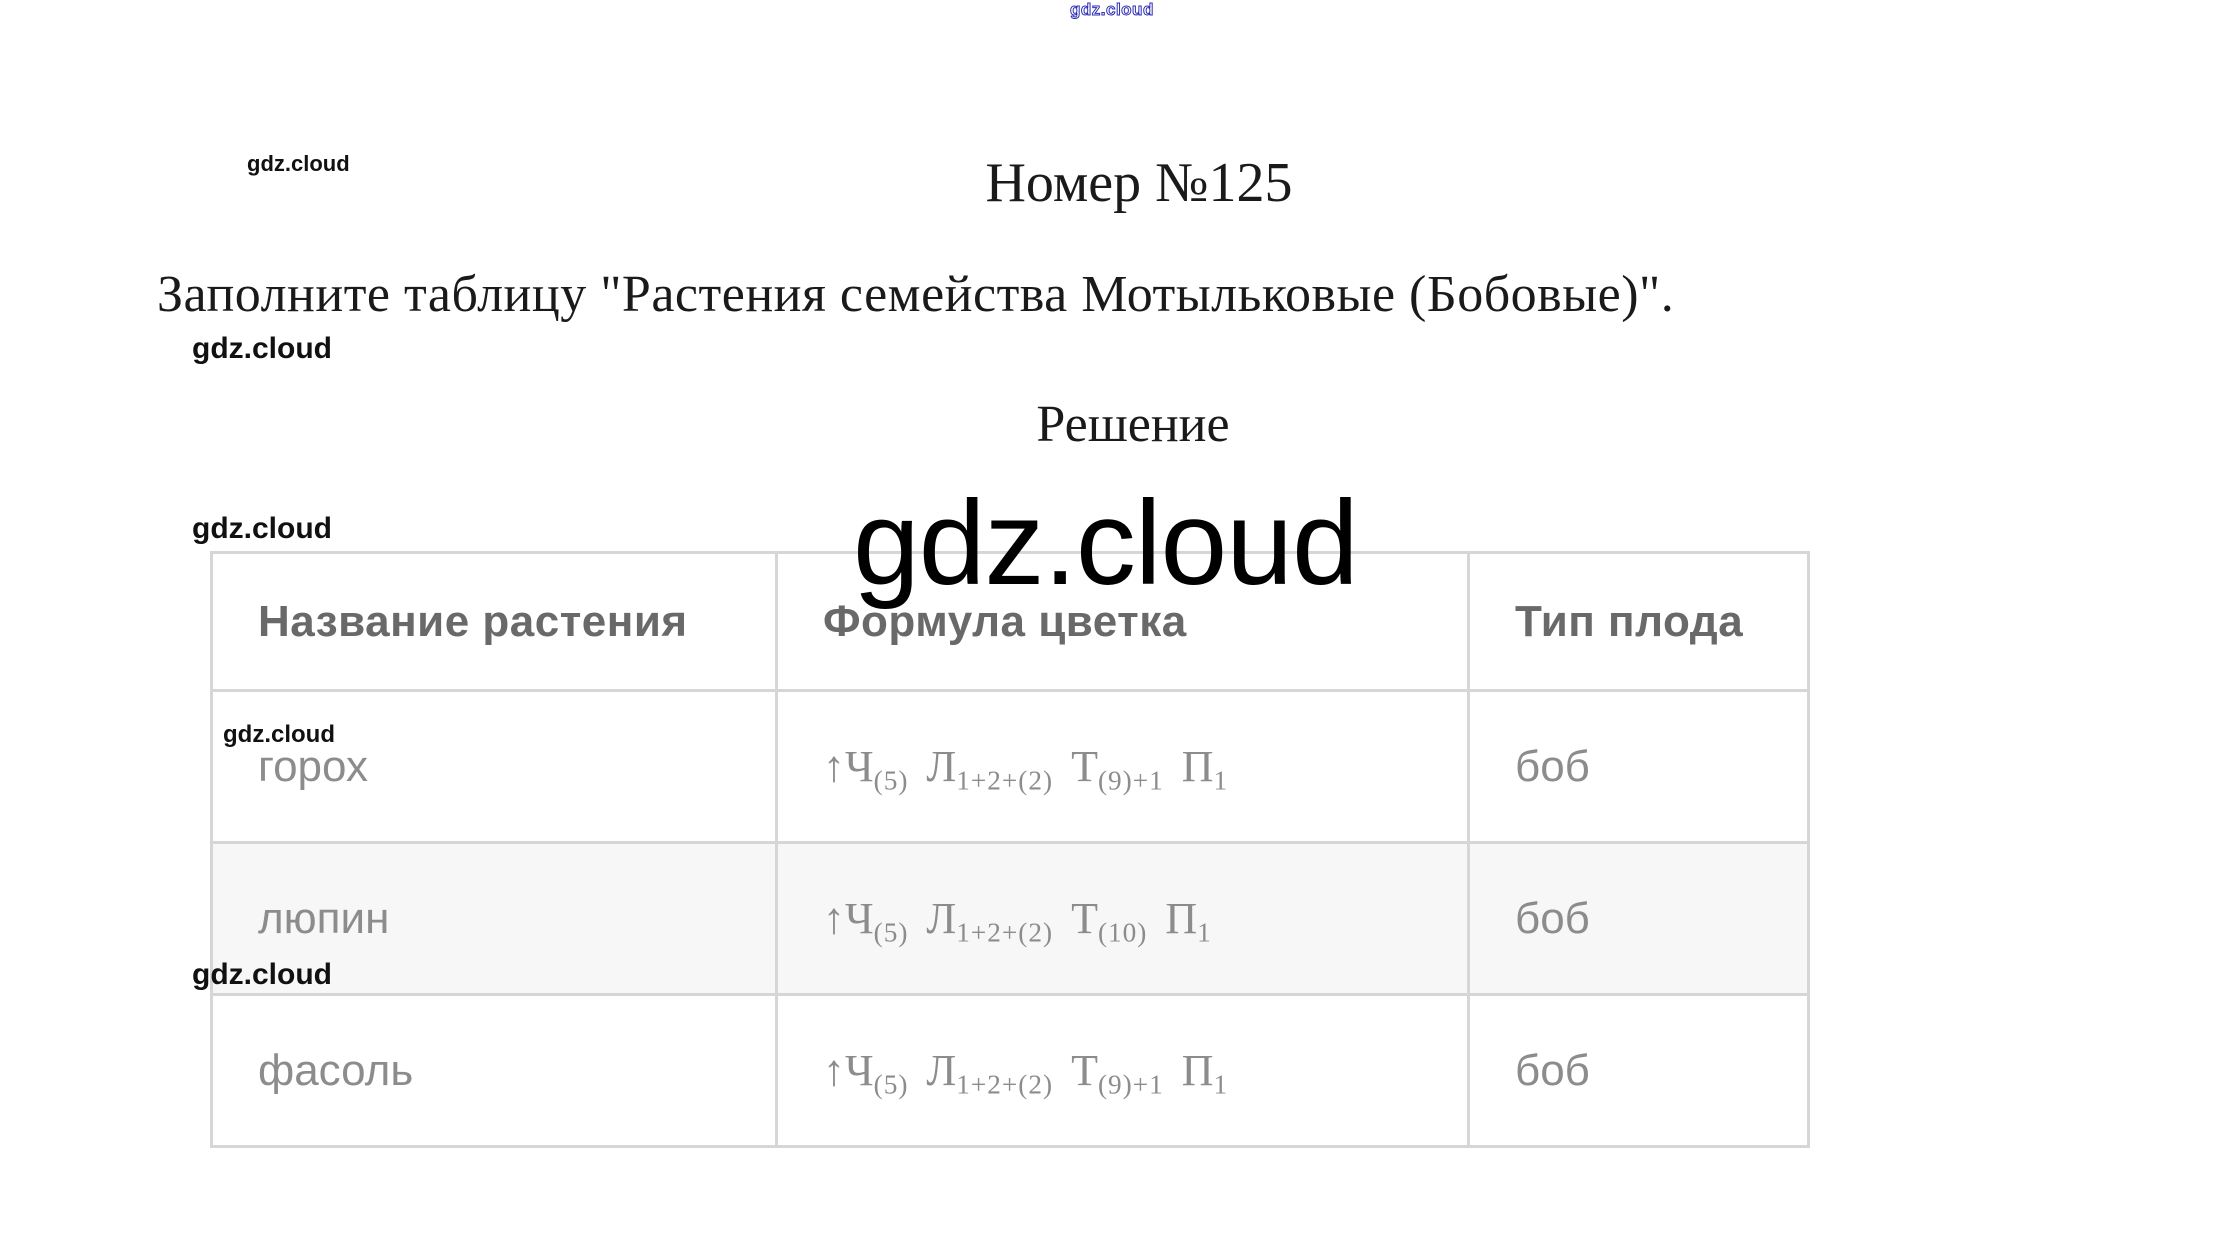  Describe the element at coordinates (262, 348) in the screenshot. I see `watermark-under-task: gdz.cloud` at that location.